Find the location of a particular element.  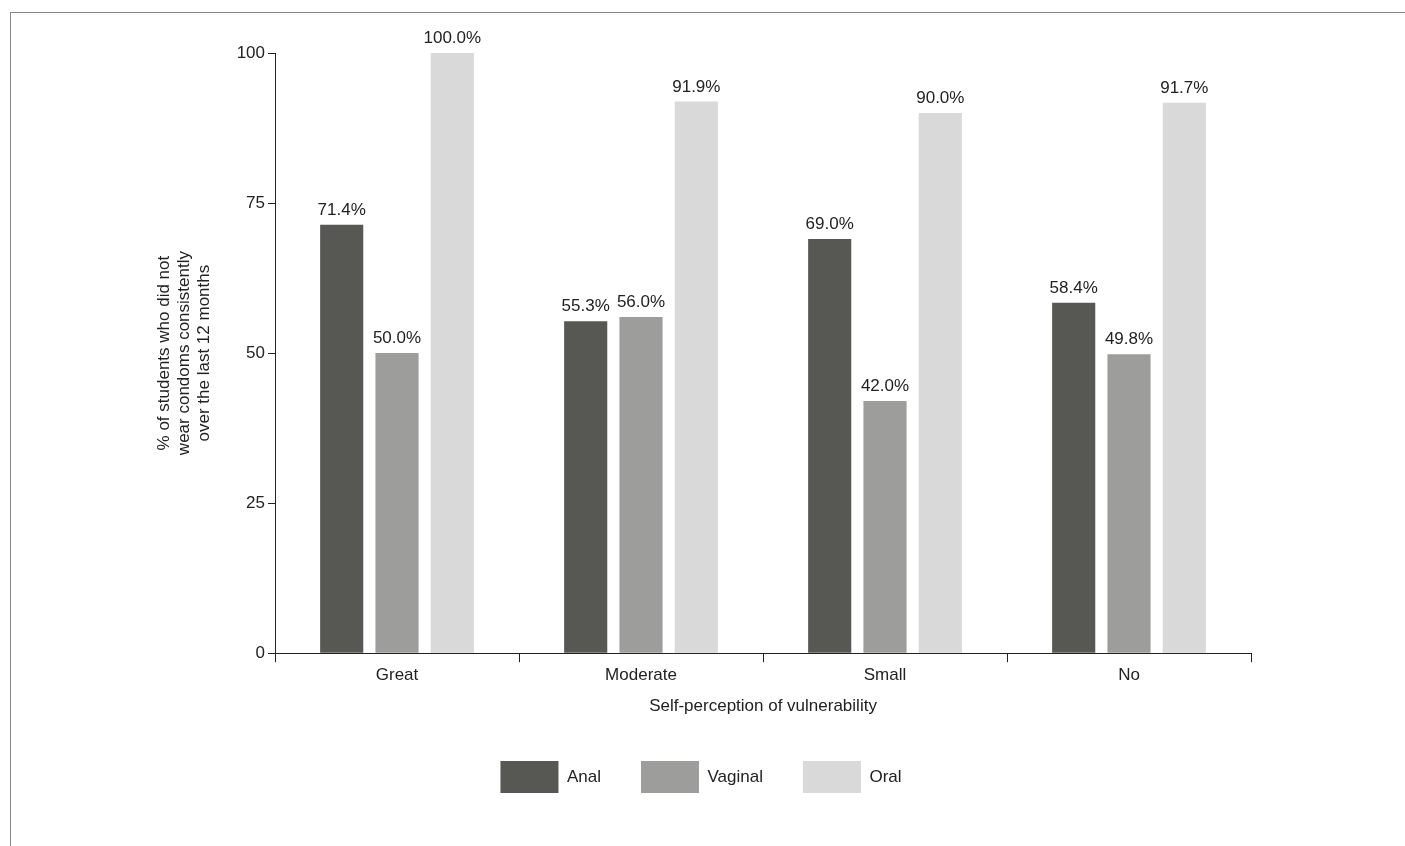

data-label: 69.0% is located at coordinates (829, 224).